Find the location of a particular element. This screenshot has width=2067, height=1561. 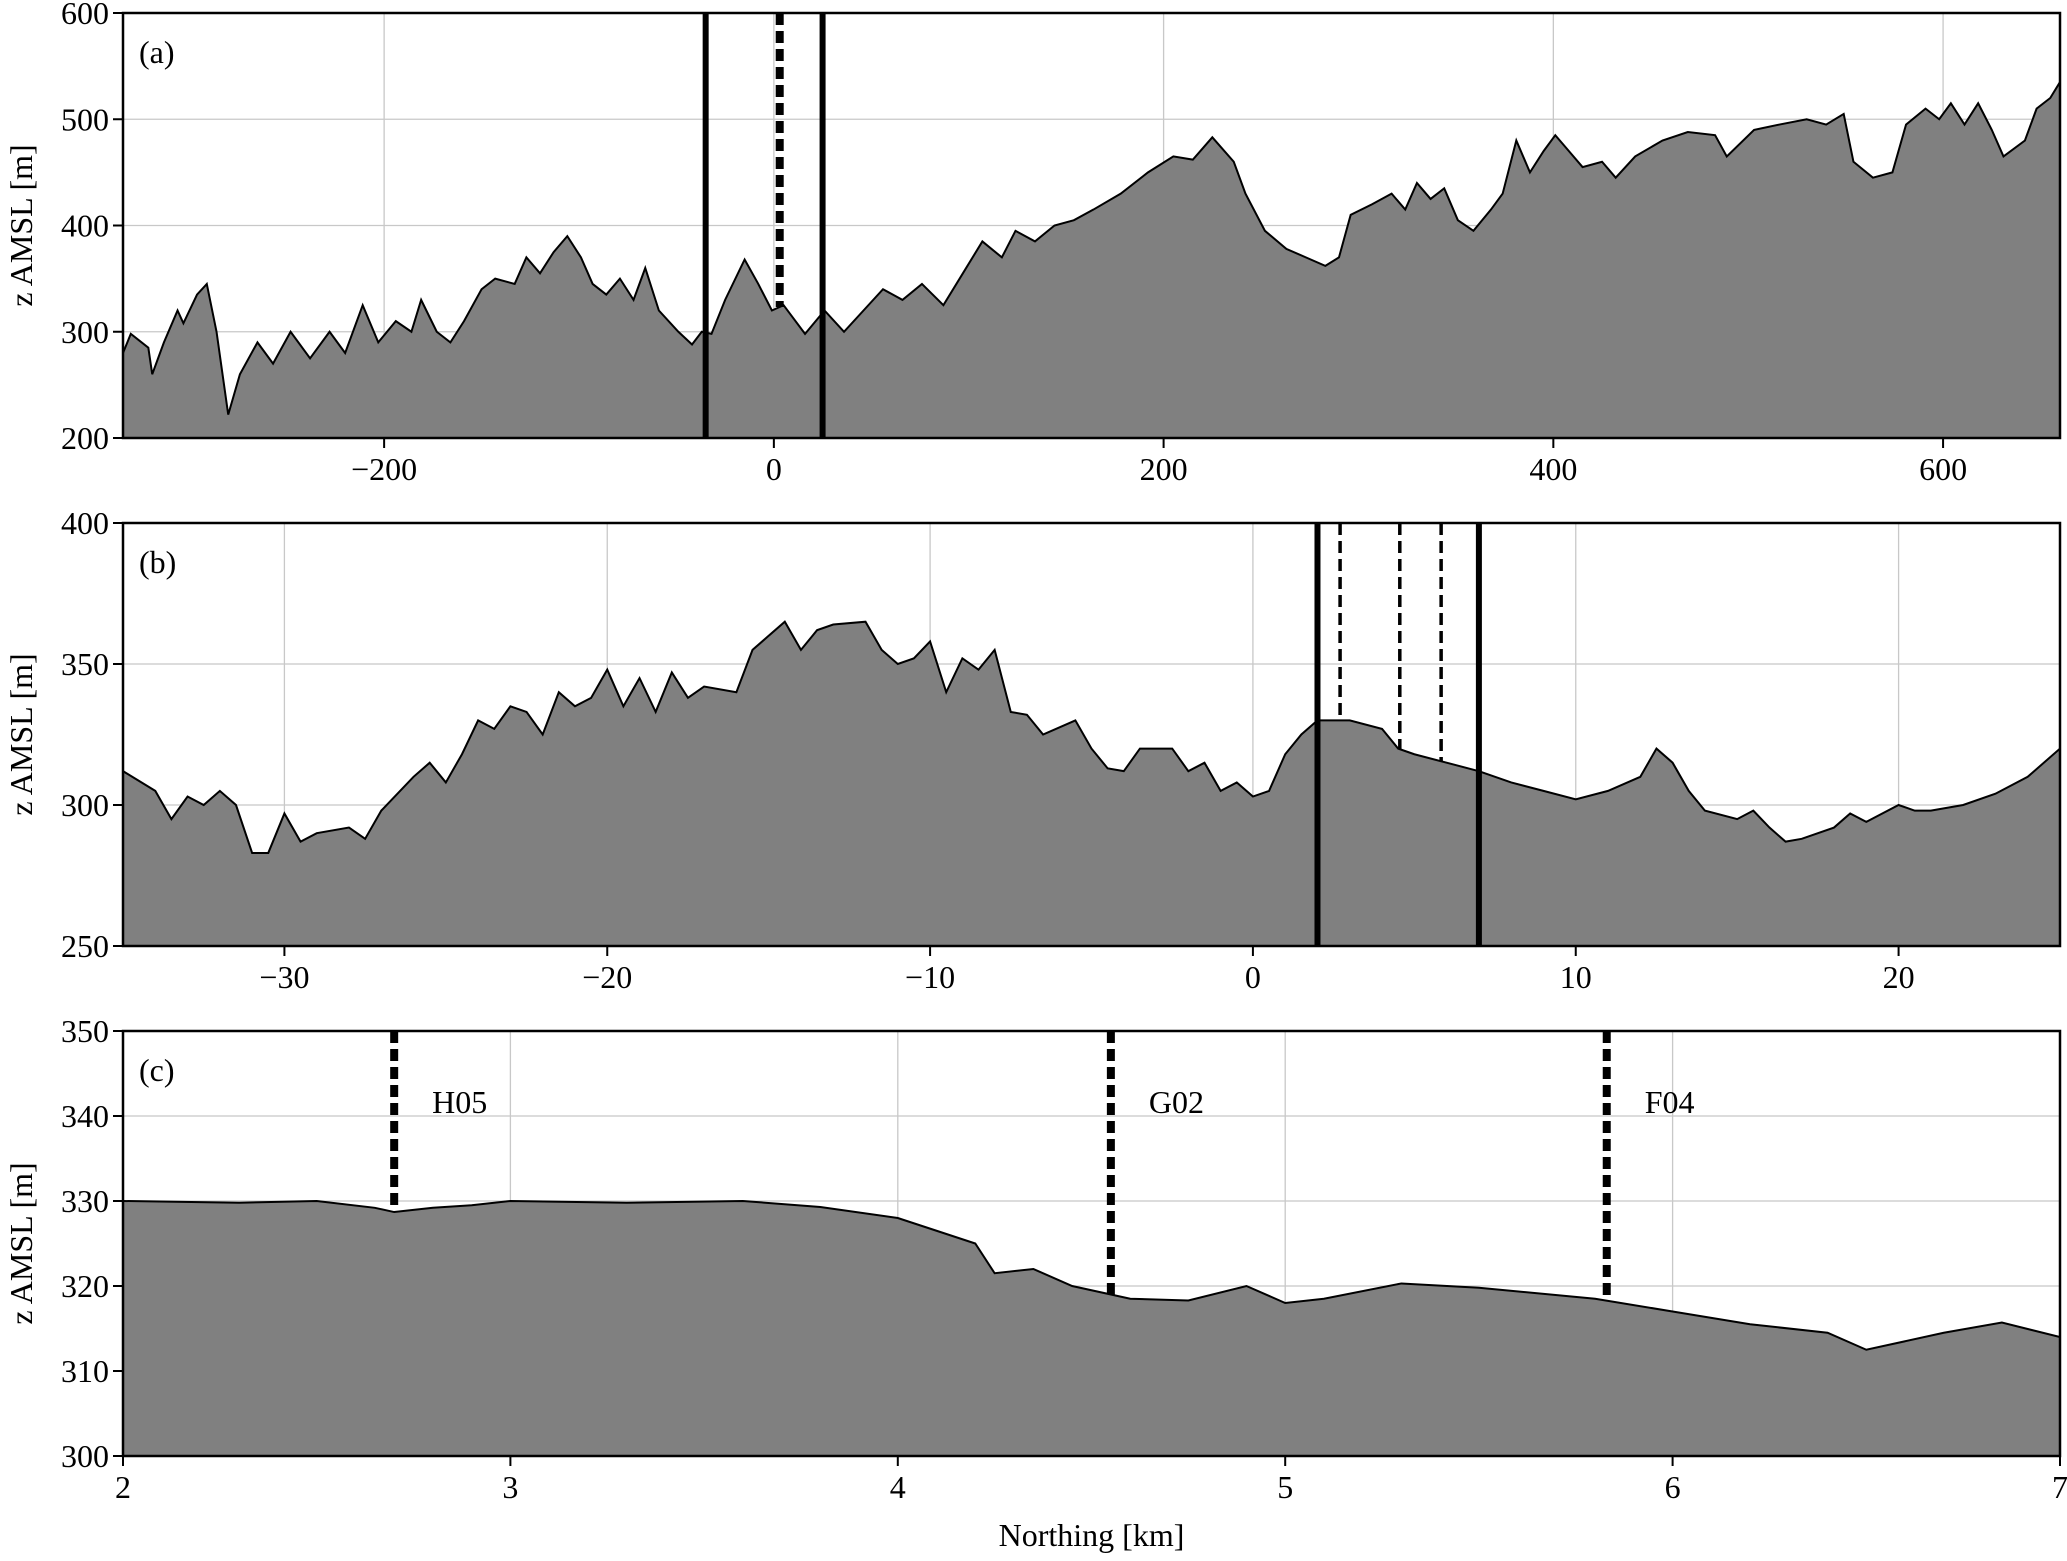

x-tick-label: 10 is located at coordinates (1576, 977).